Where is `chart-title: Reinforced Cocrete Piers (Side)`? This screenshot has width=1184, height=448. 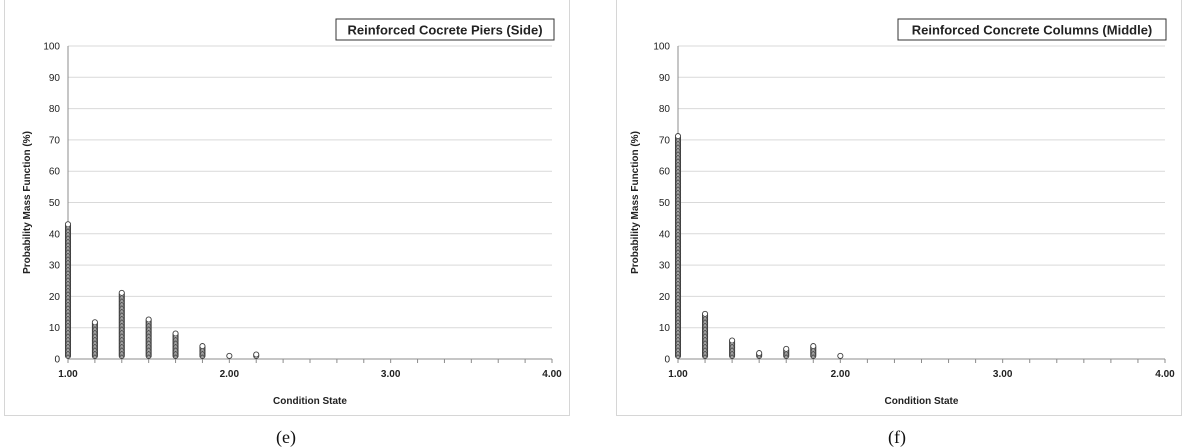
chart-title: Reinforced Cocrete Piers (Side) is located at coordinates (444, 30).